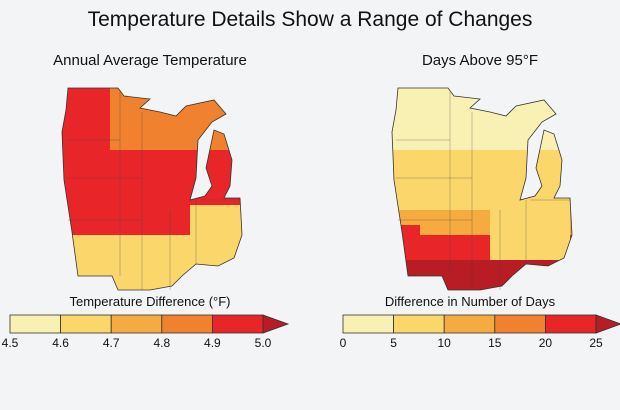 The image size is (620, 410). I want to click on colorbar-tick: 5.0, so click(263, 343).